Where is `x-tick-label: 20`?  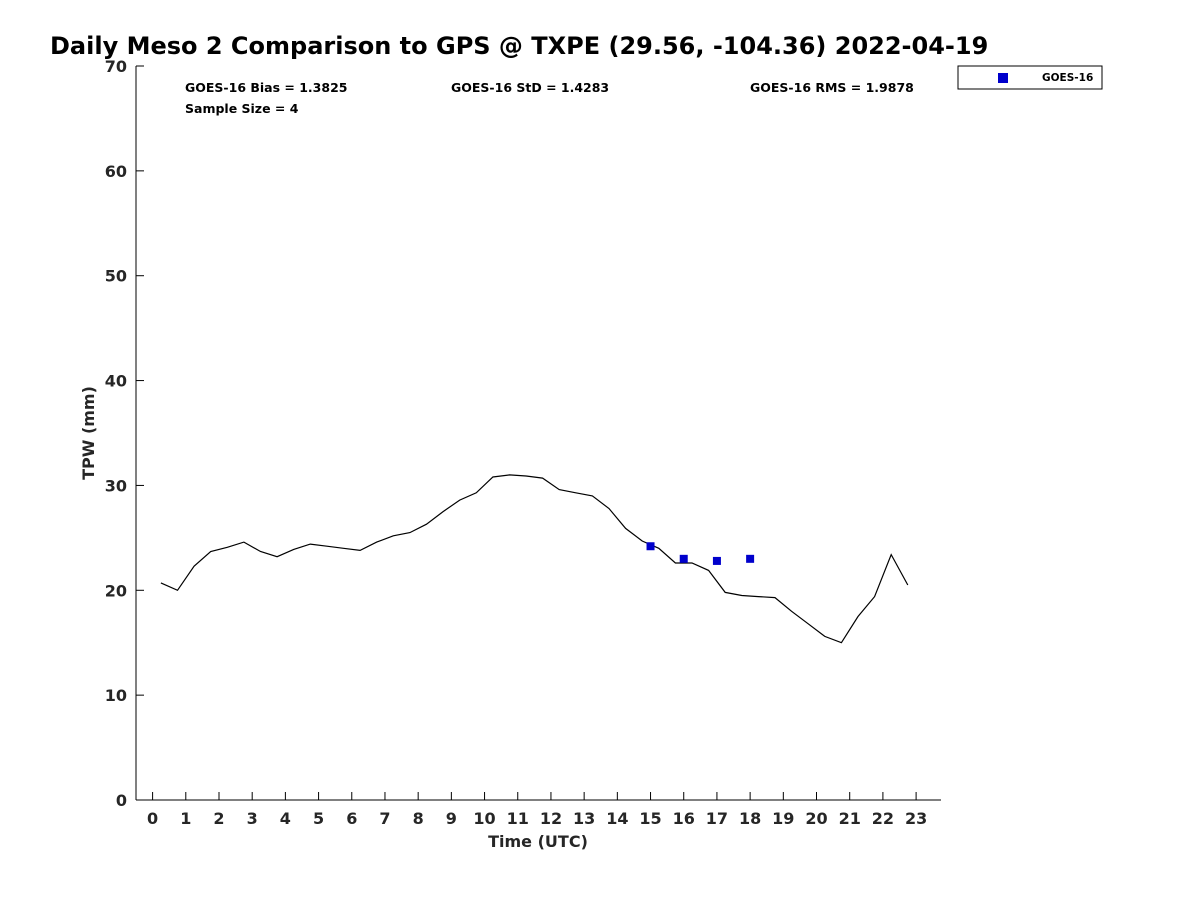
x-tick-label: 20 is located at coordinates (816, 818).